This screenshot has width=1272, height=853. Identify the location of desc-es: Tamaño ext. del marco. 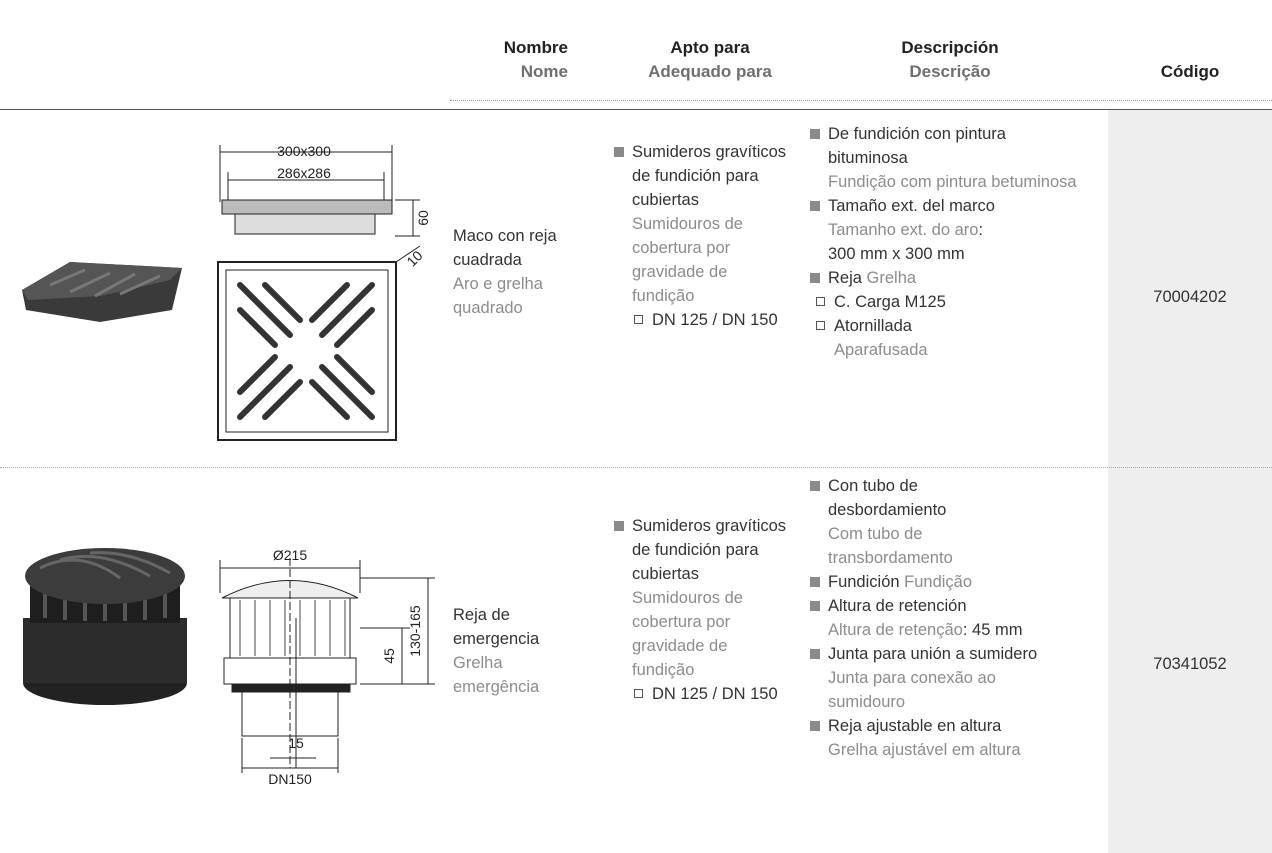
(911, 206).